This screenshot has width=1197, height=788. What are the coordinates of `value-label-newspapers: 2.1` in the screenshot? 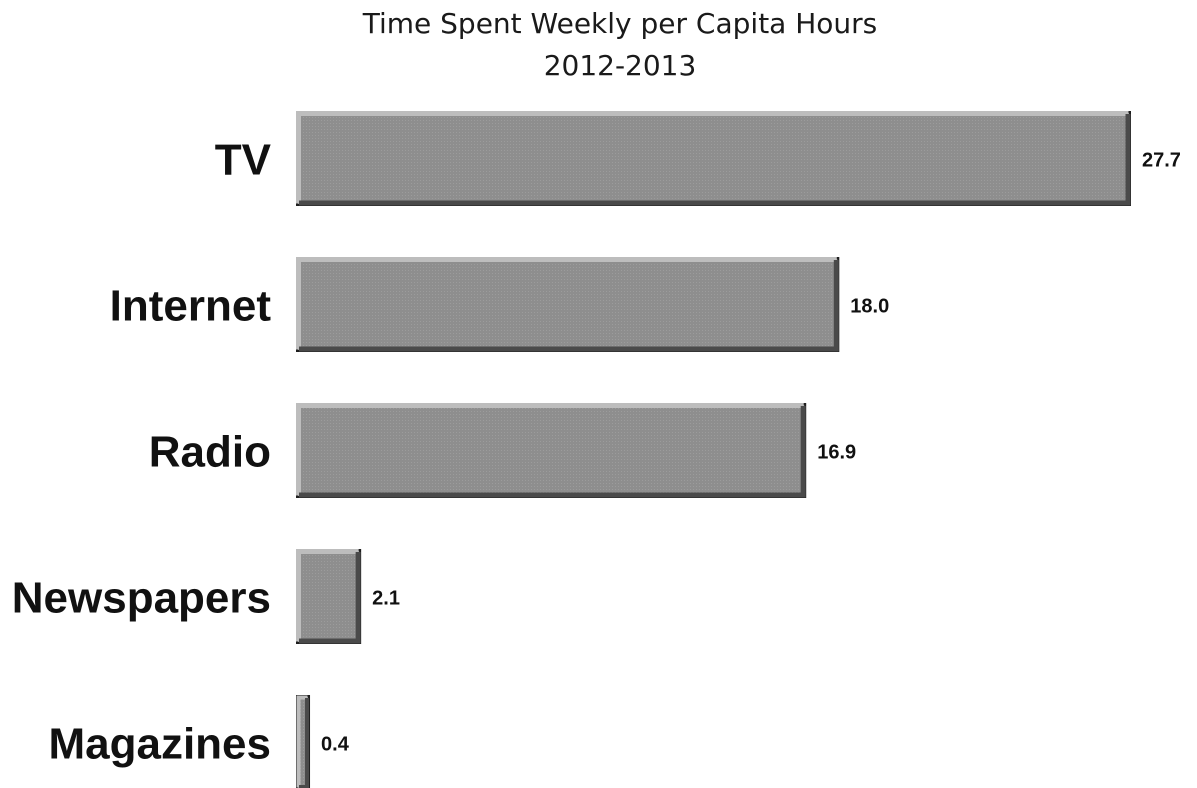 It's located at (386, 599).